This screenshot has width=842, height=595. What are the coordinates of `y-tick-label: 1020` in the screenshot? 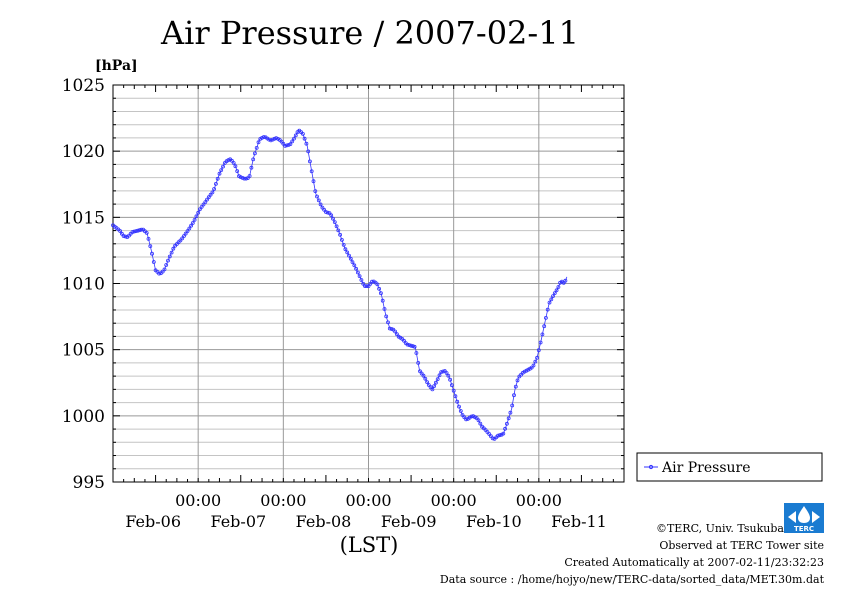 It's located at (83, 152).